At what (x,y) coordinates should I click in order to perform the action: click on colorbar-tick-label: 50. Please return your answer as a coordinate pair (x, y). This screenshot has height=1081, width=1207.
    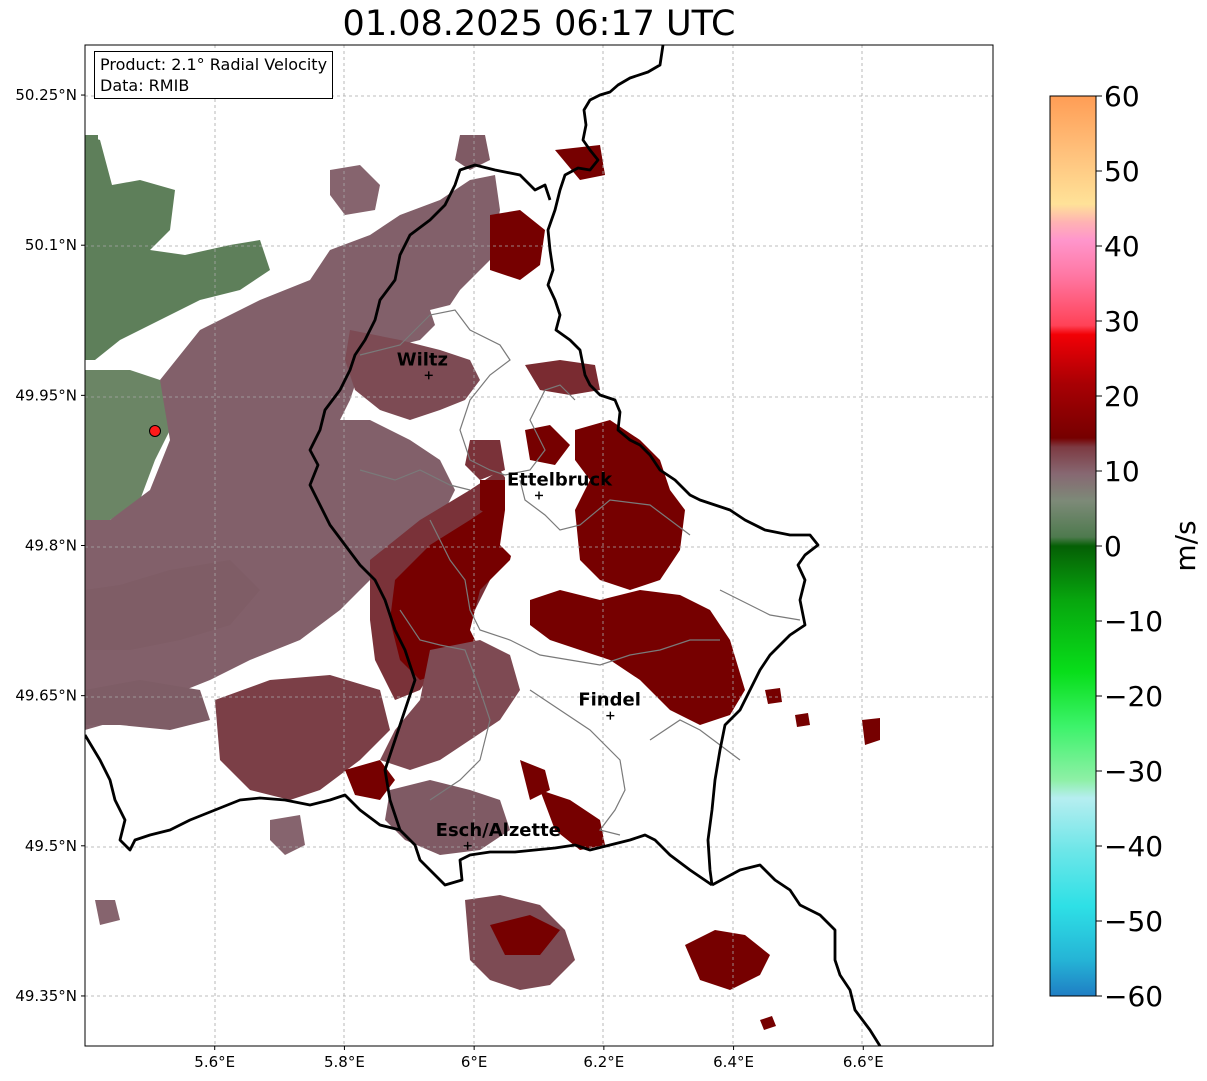
    Looking at the image, I should click on (1122, 171).